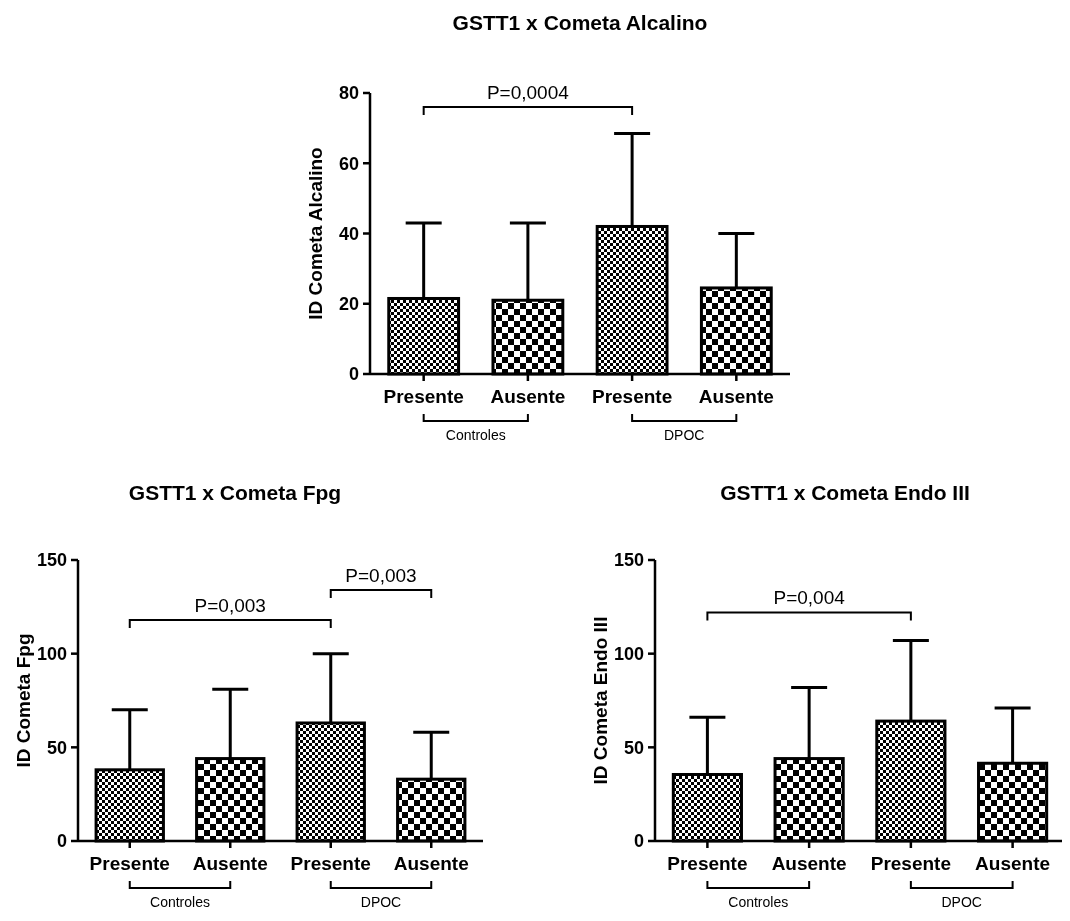 The width and height of the screenshot is (1070, 921). Describe the element at coordinates (348, 304) in the screenshot. I see `y-tick-label: 20` at that location.